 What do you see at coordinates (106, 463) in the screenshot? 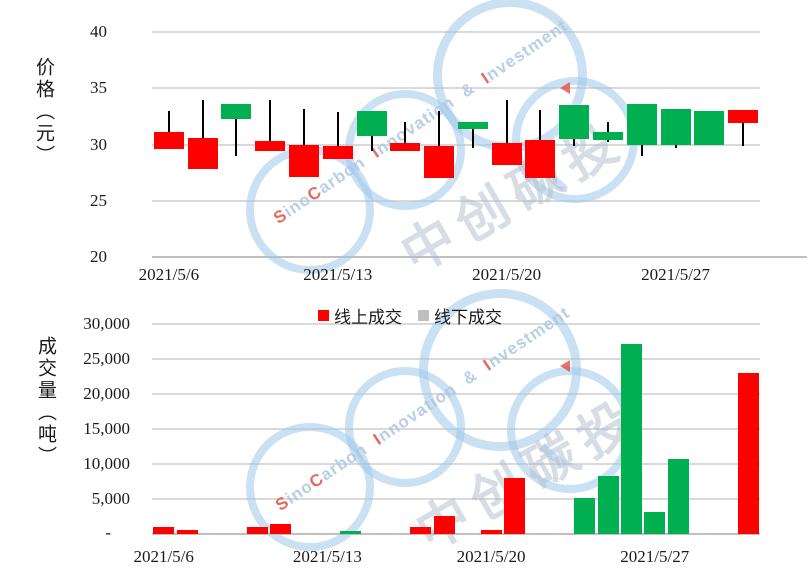
I see `volume-y-tick: 10,000` at bounding box center [106, 463].